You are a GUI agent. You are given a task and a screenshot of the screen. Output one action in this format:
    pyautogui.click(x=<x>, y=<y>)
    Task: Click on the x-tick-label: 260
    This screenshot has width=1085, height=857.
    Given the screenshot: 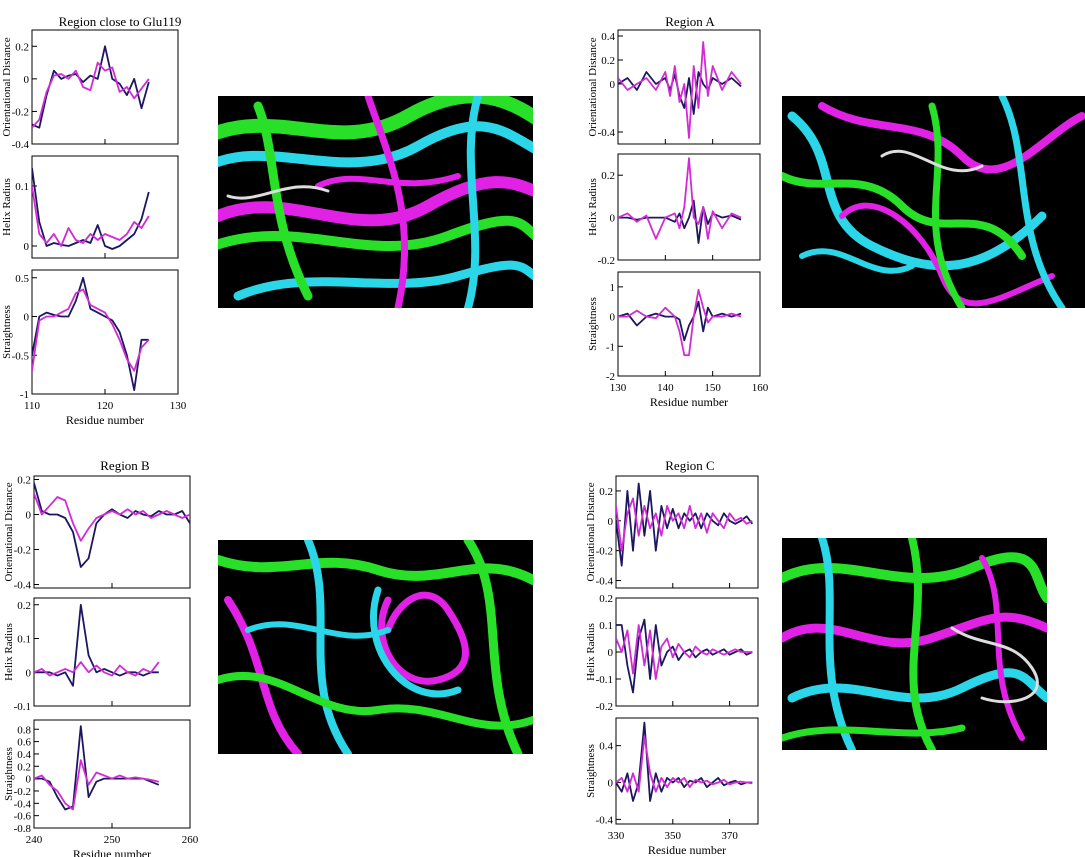 What is the action you would take?
    pyautogui.click(x=190, y=840)
    